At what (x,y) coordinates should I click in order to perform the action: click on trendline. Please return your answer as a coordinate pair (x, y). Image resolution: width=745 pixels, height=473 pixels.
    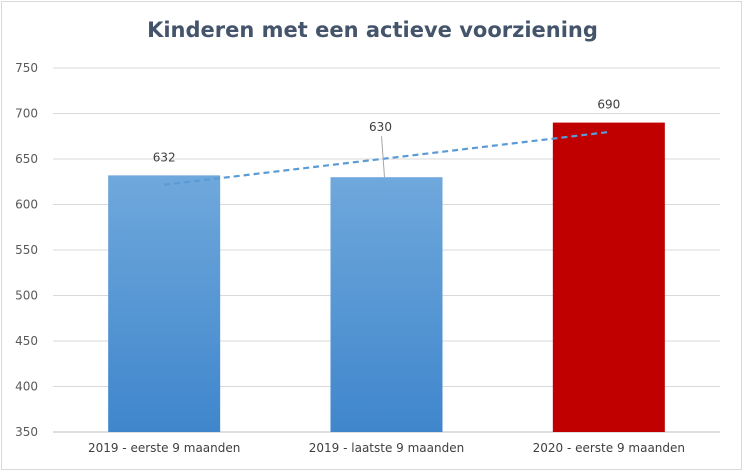
    Looking at the image, I should click on (386, 158).